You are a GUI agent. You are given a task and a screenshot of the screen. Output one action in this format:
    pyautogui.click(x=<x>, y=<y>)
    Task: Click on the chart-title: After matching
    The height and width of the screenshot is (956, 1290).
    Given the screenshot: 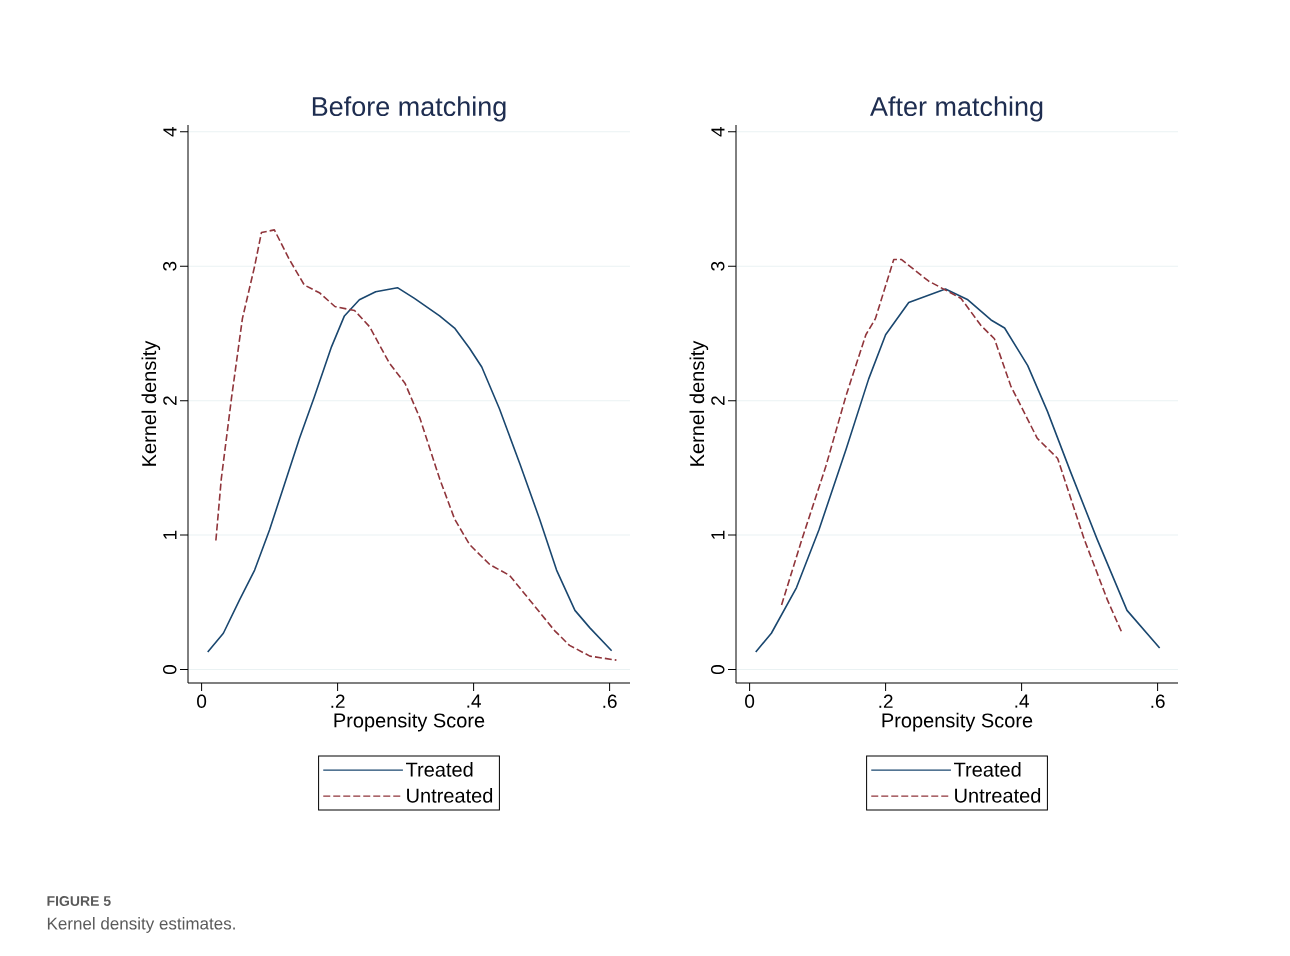 What is the action you would take?
    pyautogui.click(x=956, y=109)
    